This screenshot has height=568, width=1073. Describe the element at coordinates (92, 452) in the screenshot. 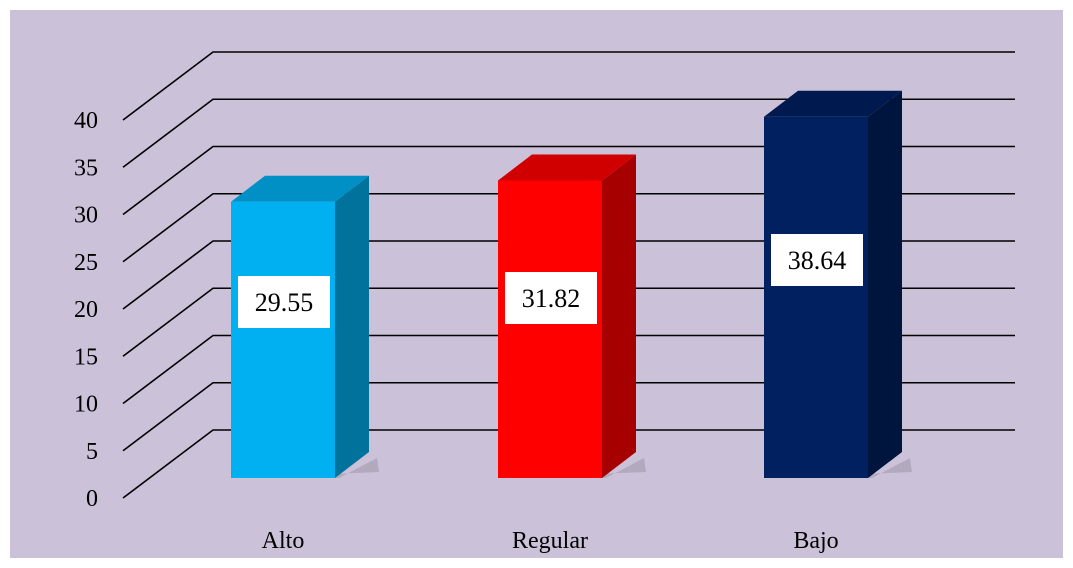

I see `y-tick-label: 5` at that location.